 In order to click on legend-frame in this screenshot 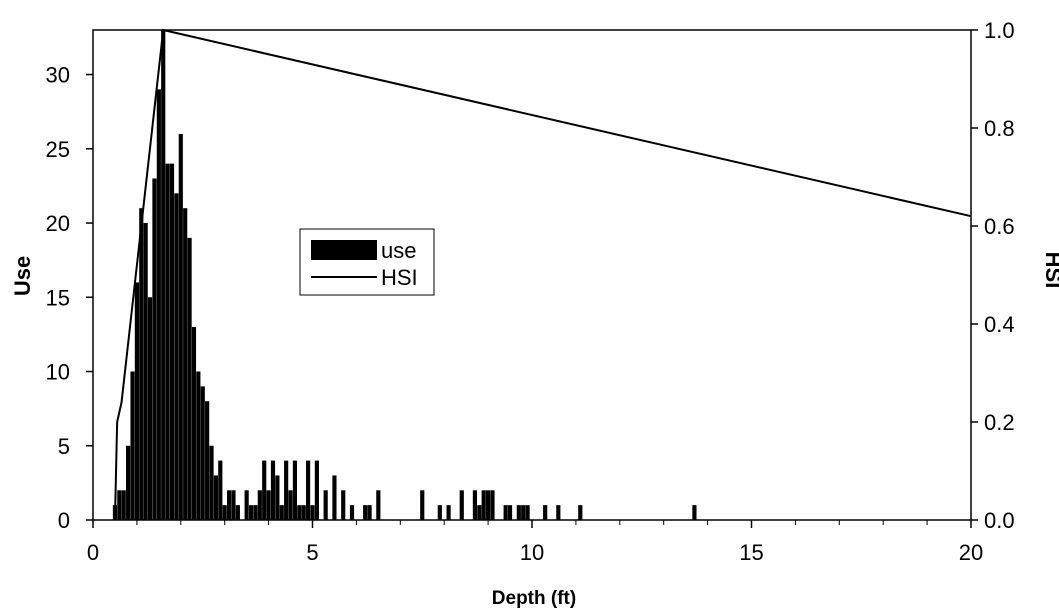, I will do `click(367, 262)`.